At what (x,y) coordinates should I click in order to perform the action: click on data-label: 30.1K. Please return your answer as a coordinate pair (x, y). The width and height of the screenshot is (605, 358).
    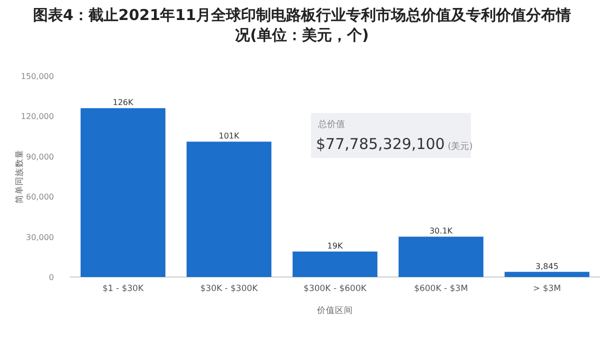
    Looking at the image, I should click on (441, 231).